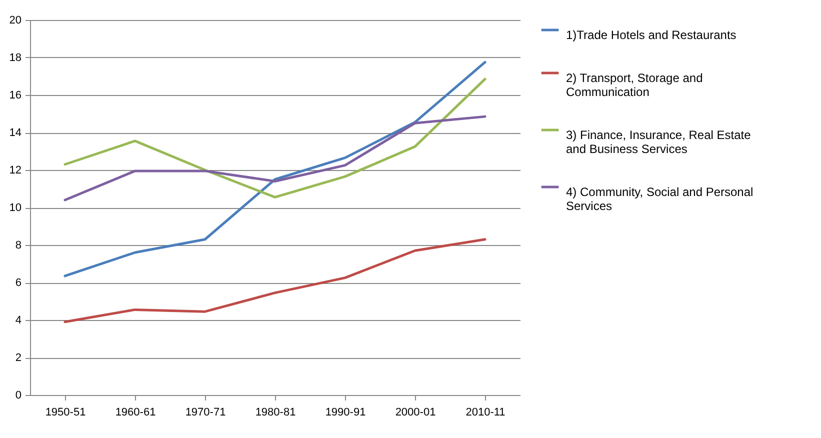  What do you see at coordinates (659, 142) in the screenshot?
I see `legend-label: 3) Finance, Insurance, Real Estate and Business Services` at bounding box center [659, 142].